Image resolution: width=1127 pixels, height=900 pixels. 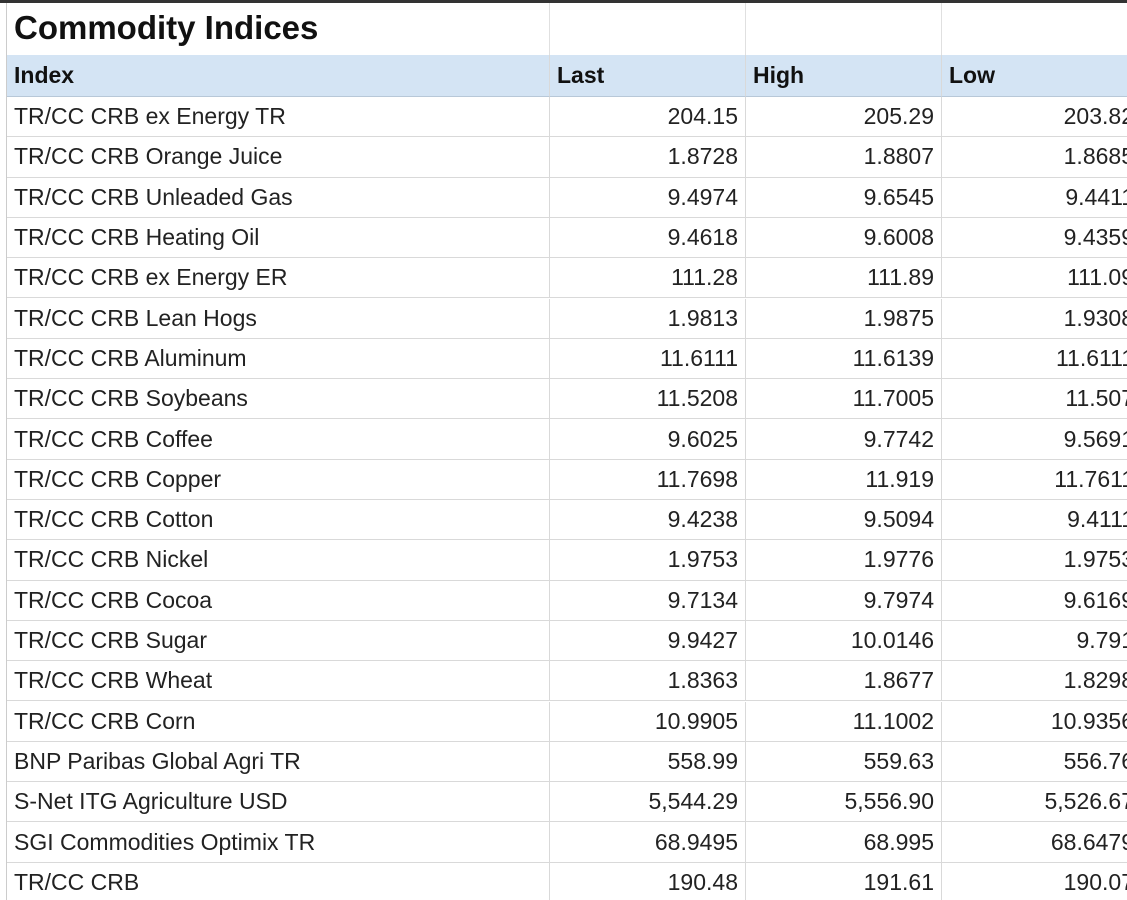 What do you see at coordinates (648, 802) in the screenshot?
I see `value-cell: 5,544.29` at bounding box center [648, 802].